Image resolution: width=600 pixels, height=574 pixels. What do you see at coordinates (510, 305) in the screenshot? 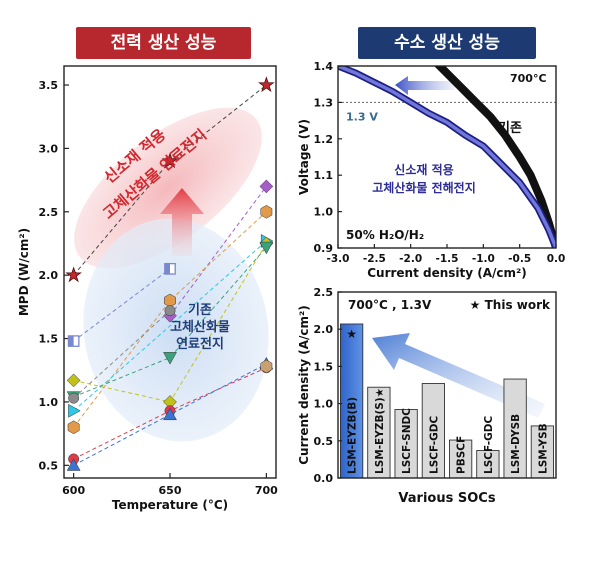
I see `legend-this-work: ★ This work` at bounding box center [510, 305].